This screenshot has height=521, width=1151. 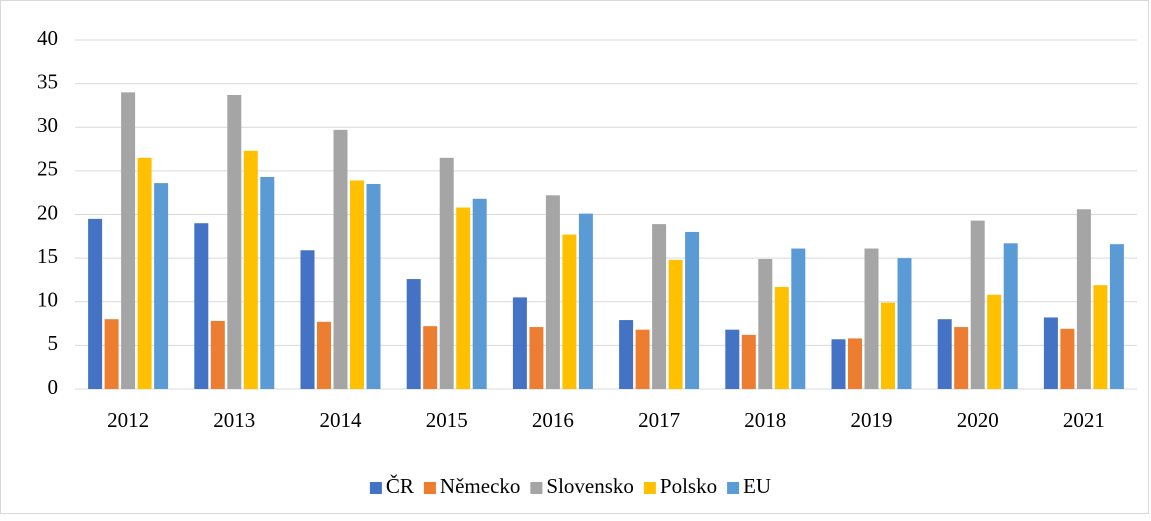 What do you see at coordinates (47, 81) in the screenshot?
I see `y-tick-label: 35` at bounding box center [47, 81].